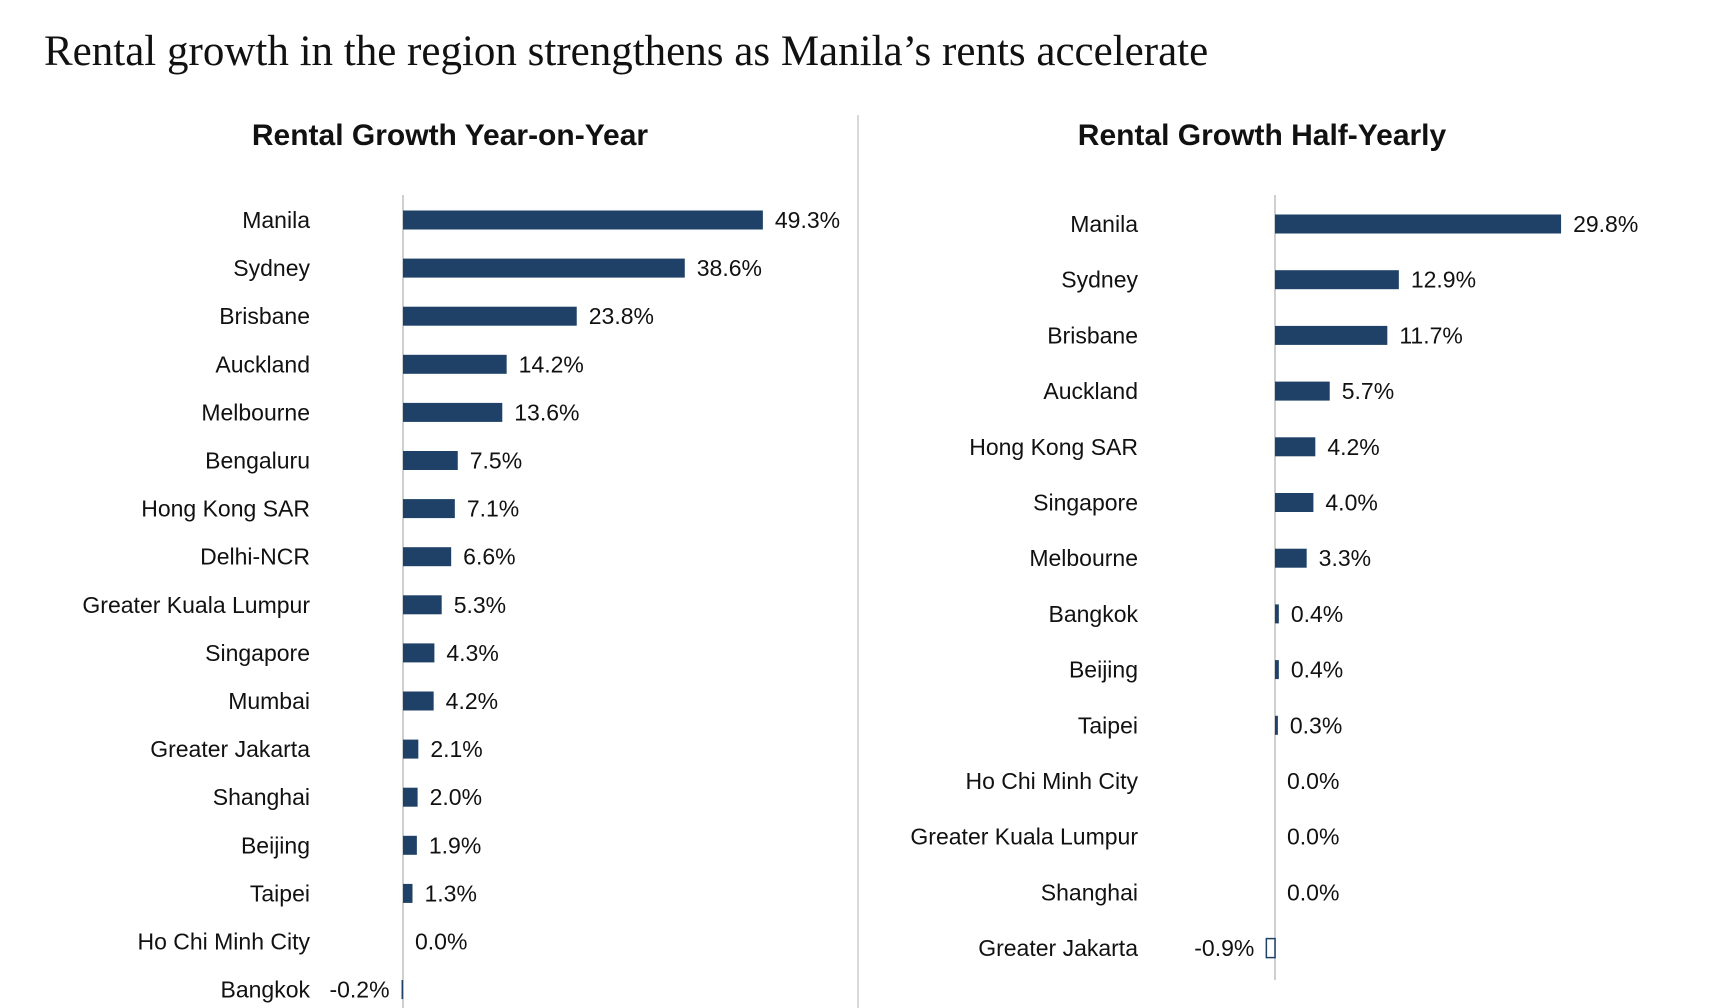  Describe the element at coordinates (1605, 224) in the screenshot. I see `data-label: 29.8%` at that location.